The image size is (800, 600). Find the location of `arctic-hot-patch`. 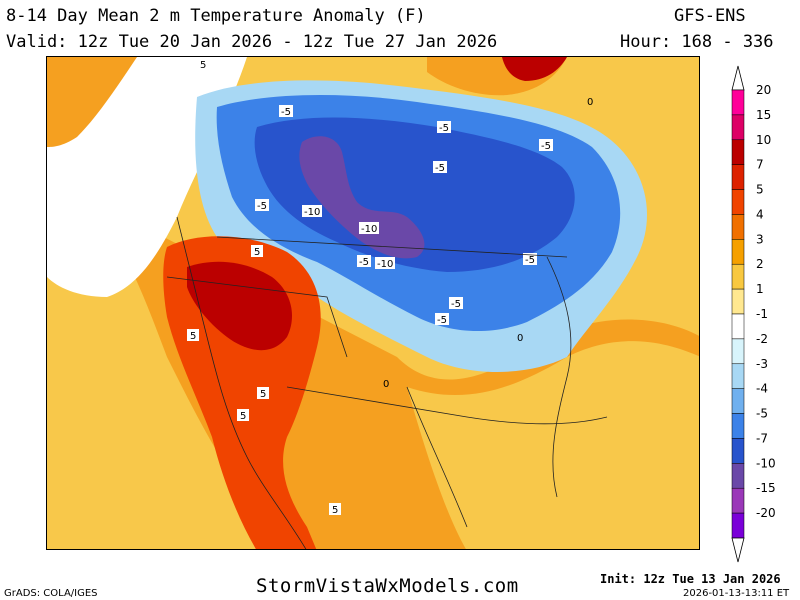

arctic-hot-patch is located at coordinates (534, 69).